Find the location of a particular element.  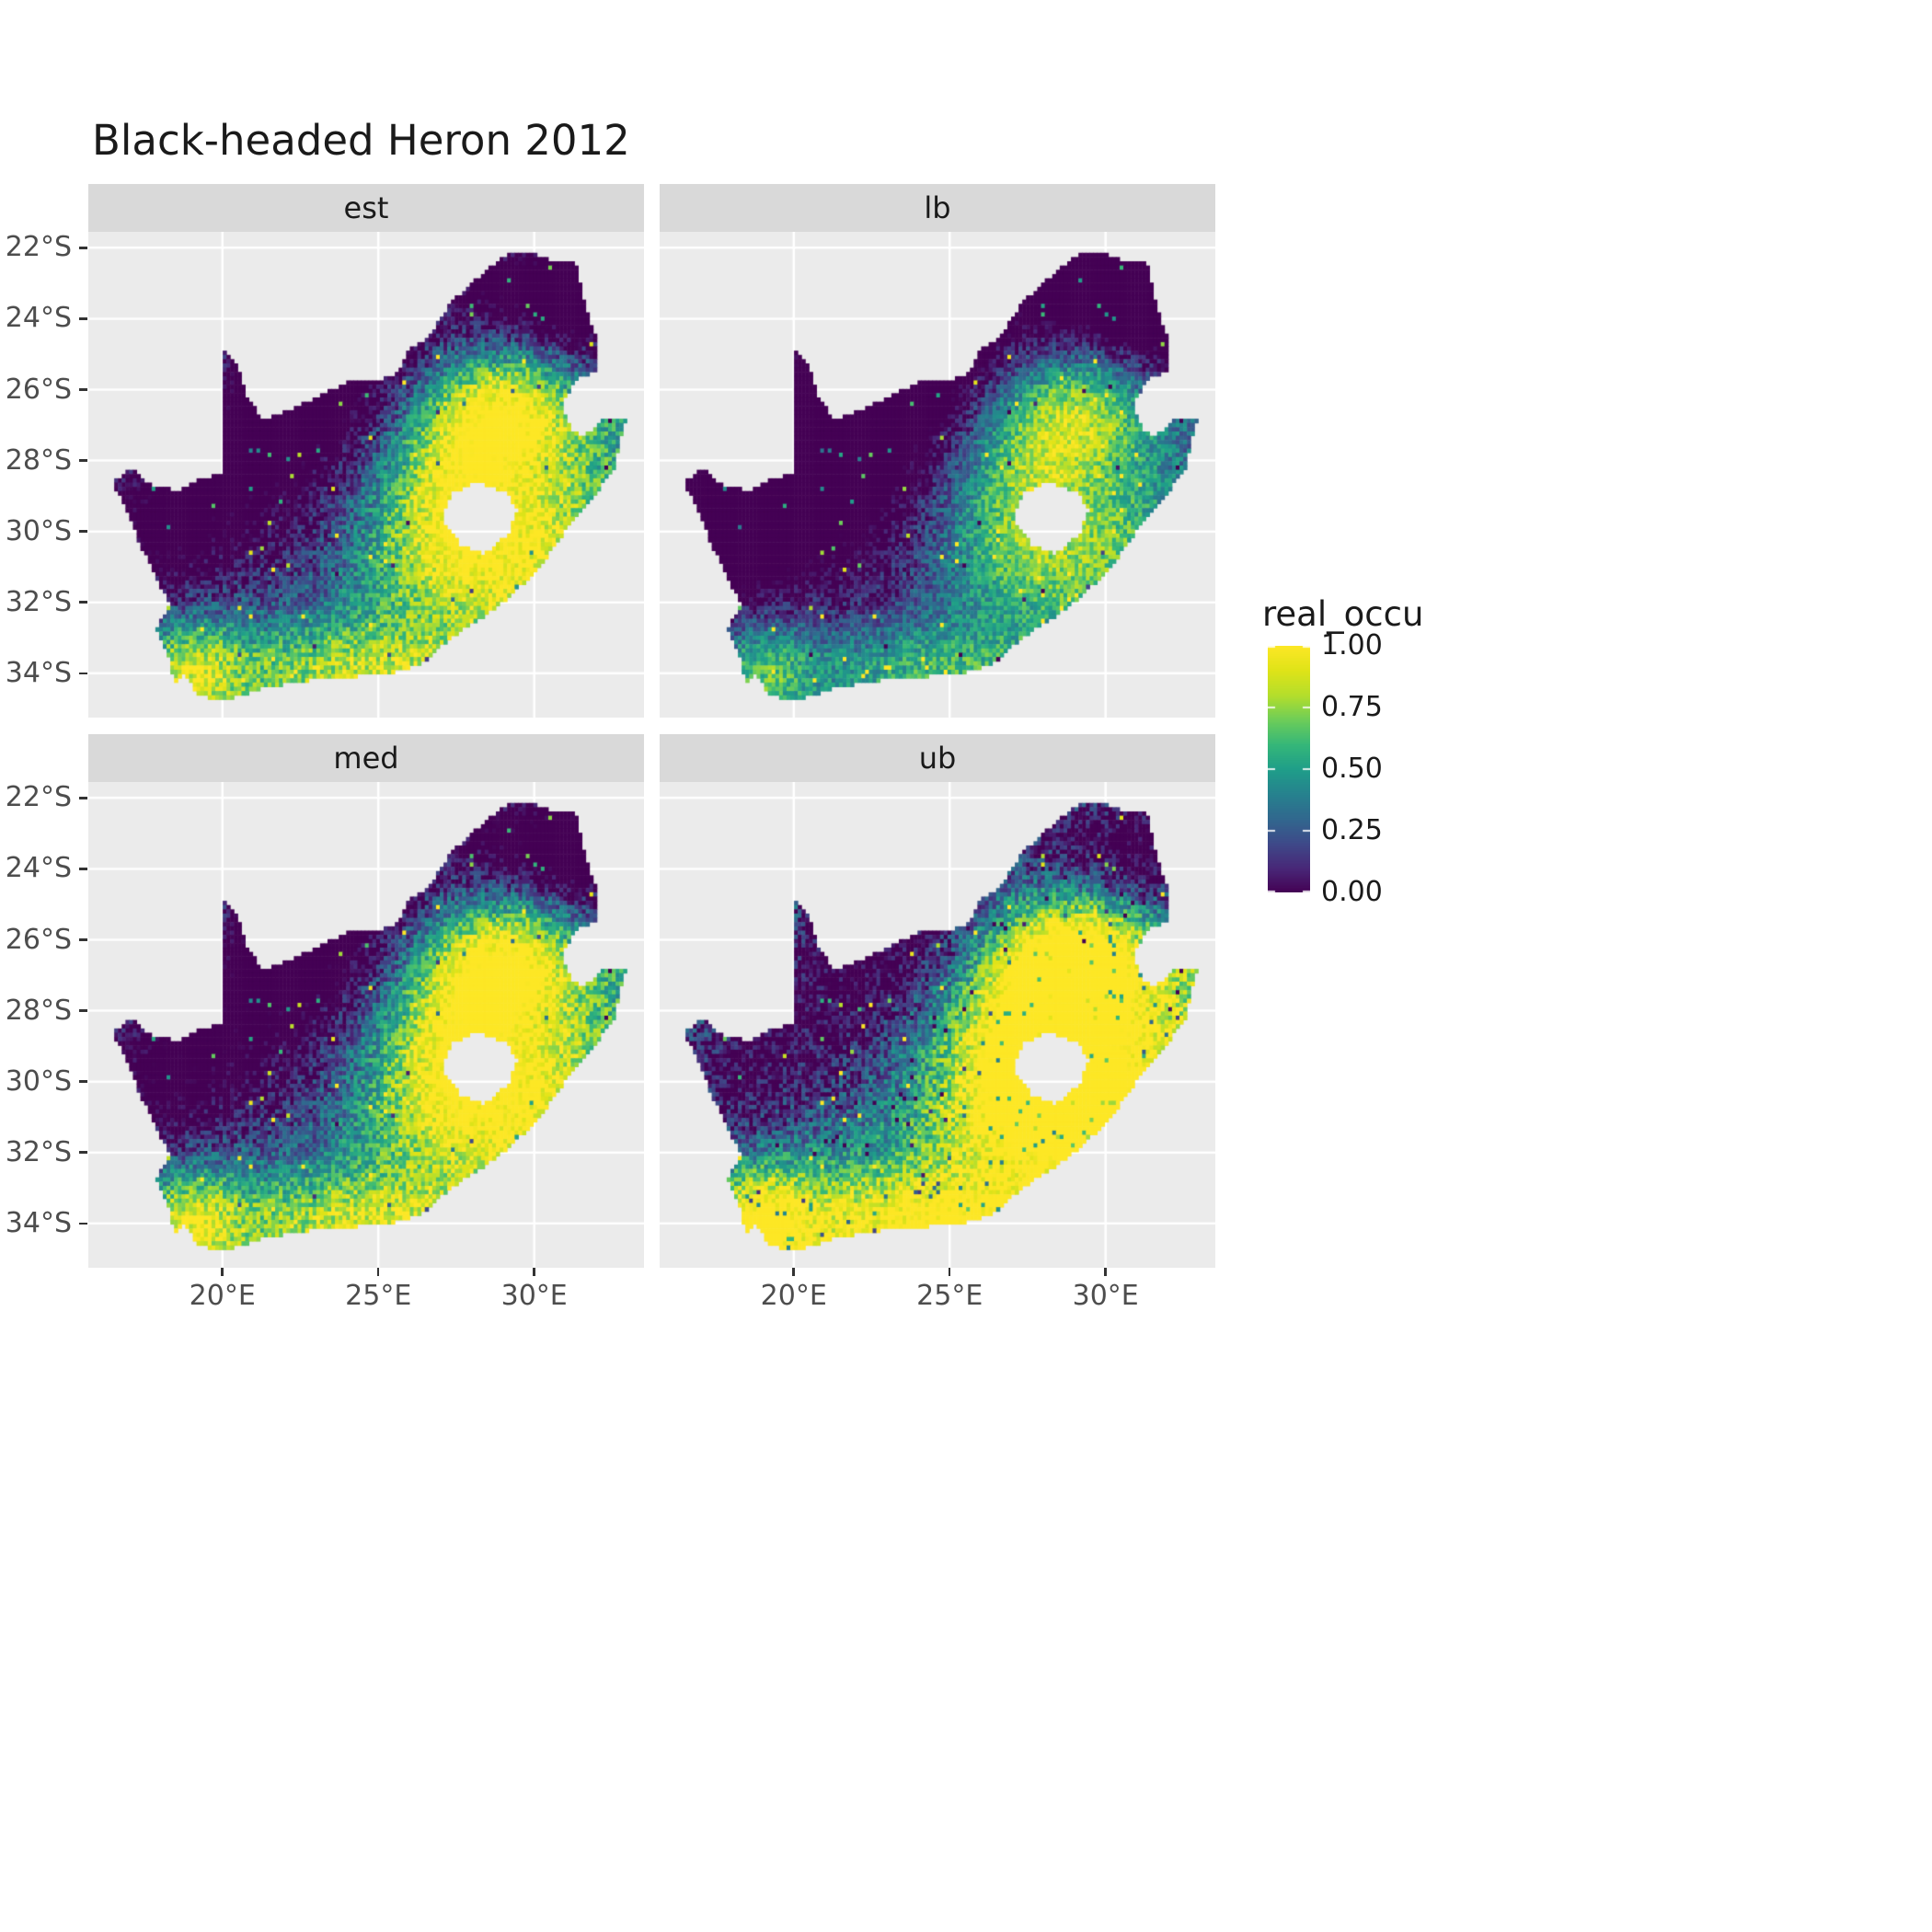

facet-strip: est is located at coordinates (366, 208).